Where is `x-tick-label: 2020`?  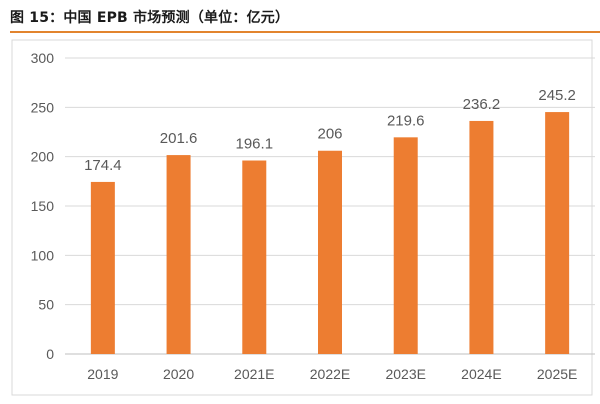 x-tick-label: 2020 is located at coordinates (178, 374).